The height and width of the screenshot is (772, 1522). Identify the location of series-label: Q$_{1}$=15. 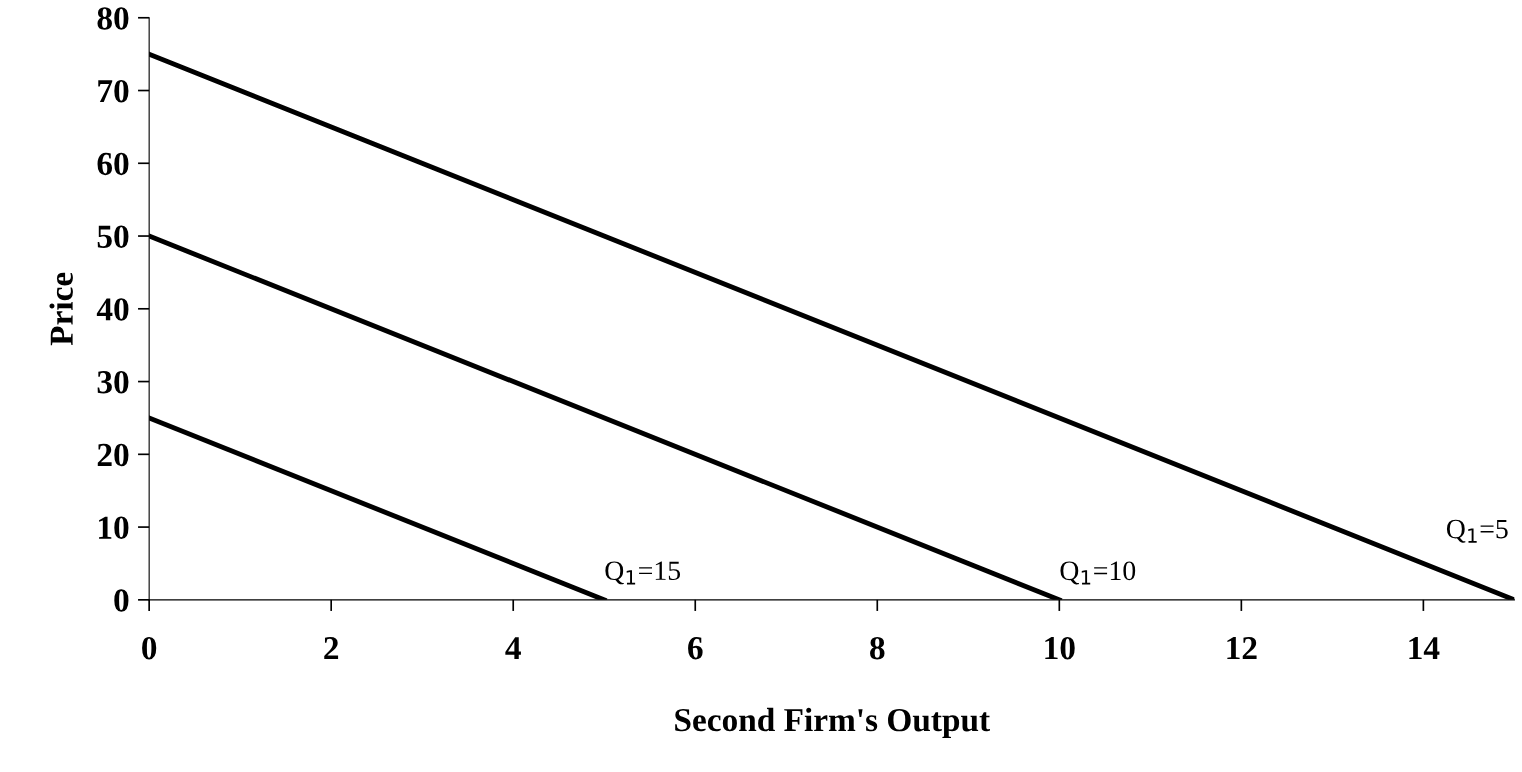
(643, 573).